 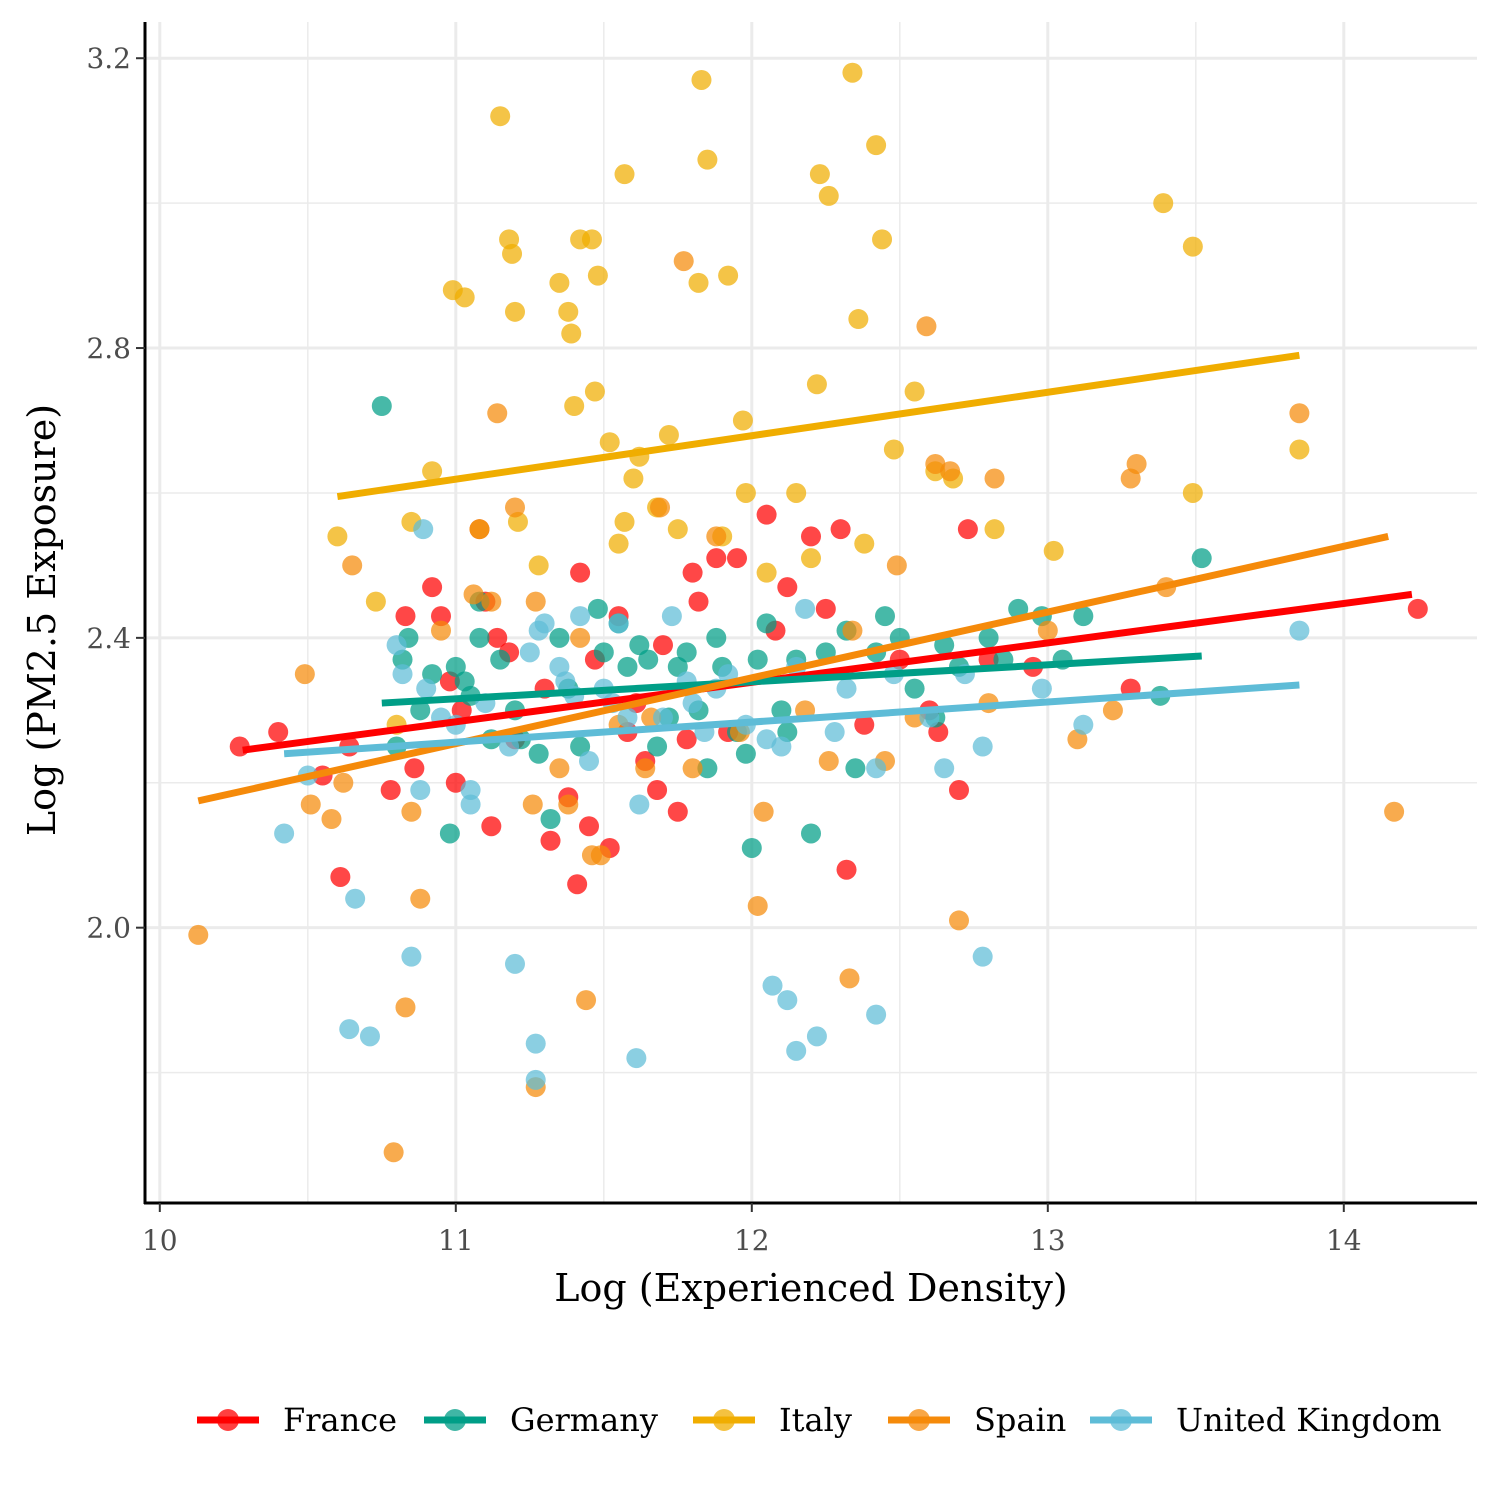 What do you see at coordinates (1020, 1420) in the screenshot?
I see `legend-label: Spain` at bounding box center [1020, 1420].